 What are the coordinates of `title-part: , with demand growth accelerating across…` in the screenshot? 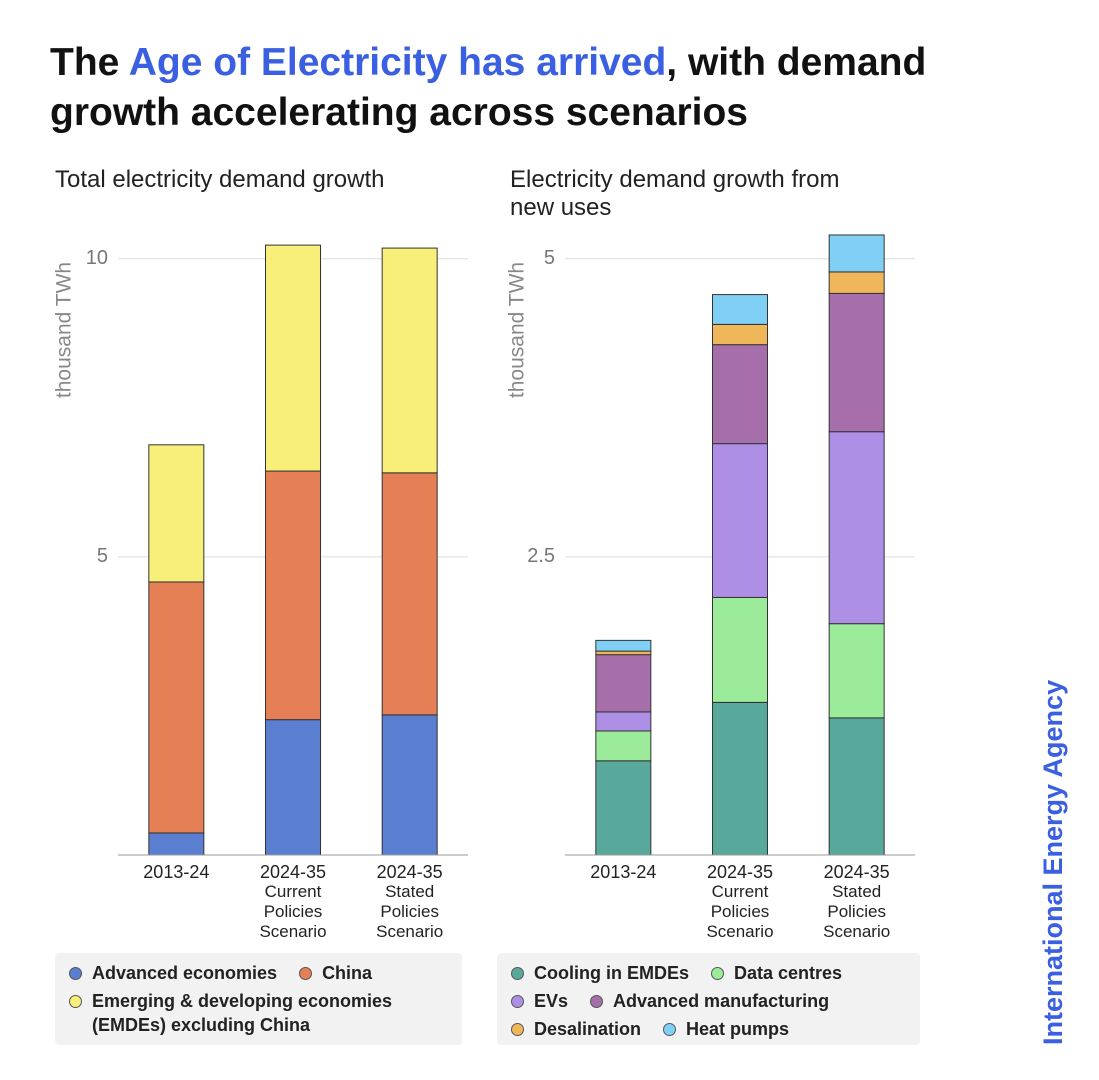 It's located at (488, 87).